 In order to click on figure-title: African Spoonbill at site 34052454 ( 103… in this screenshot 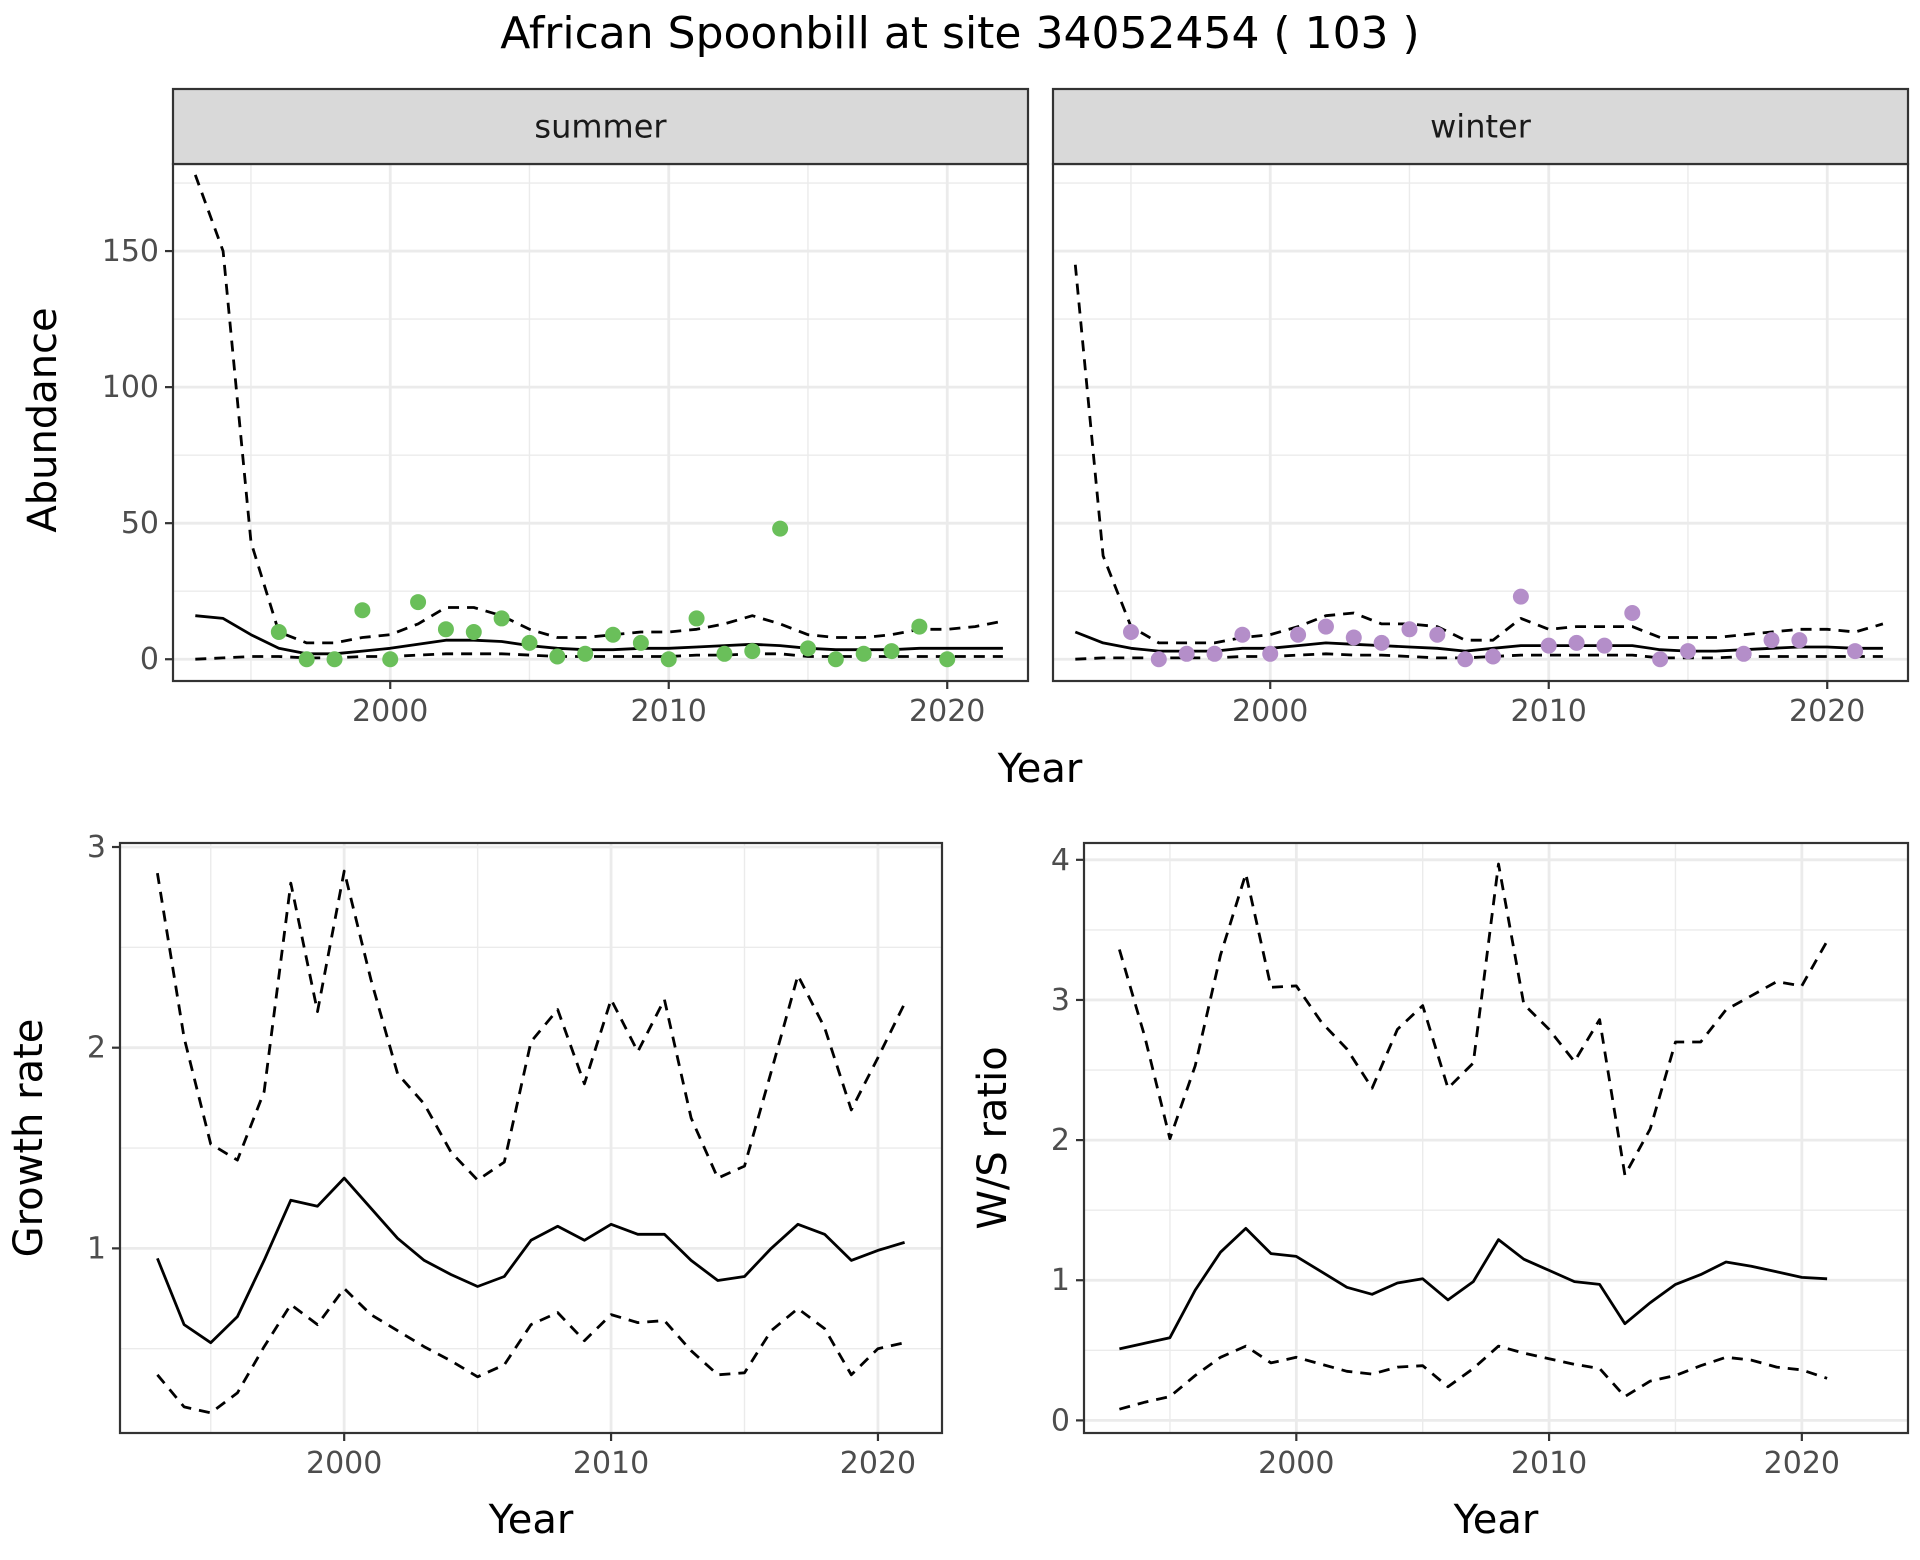, I will do `click(959, 33)`.